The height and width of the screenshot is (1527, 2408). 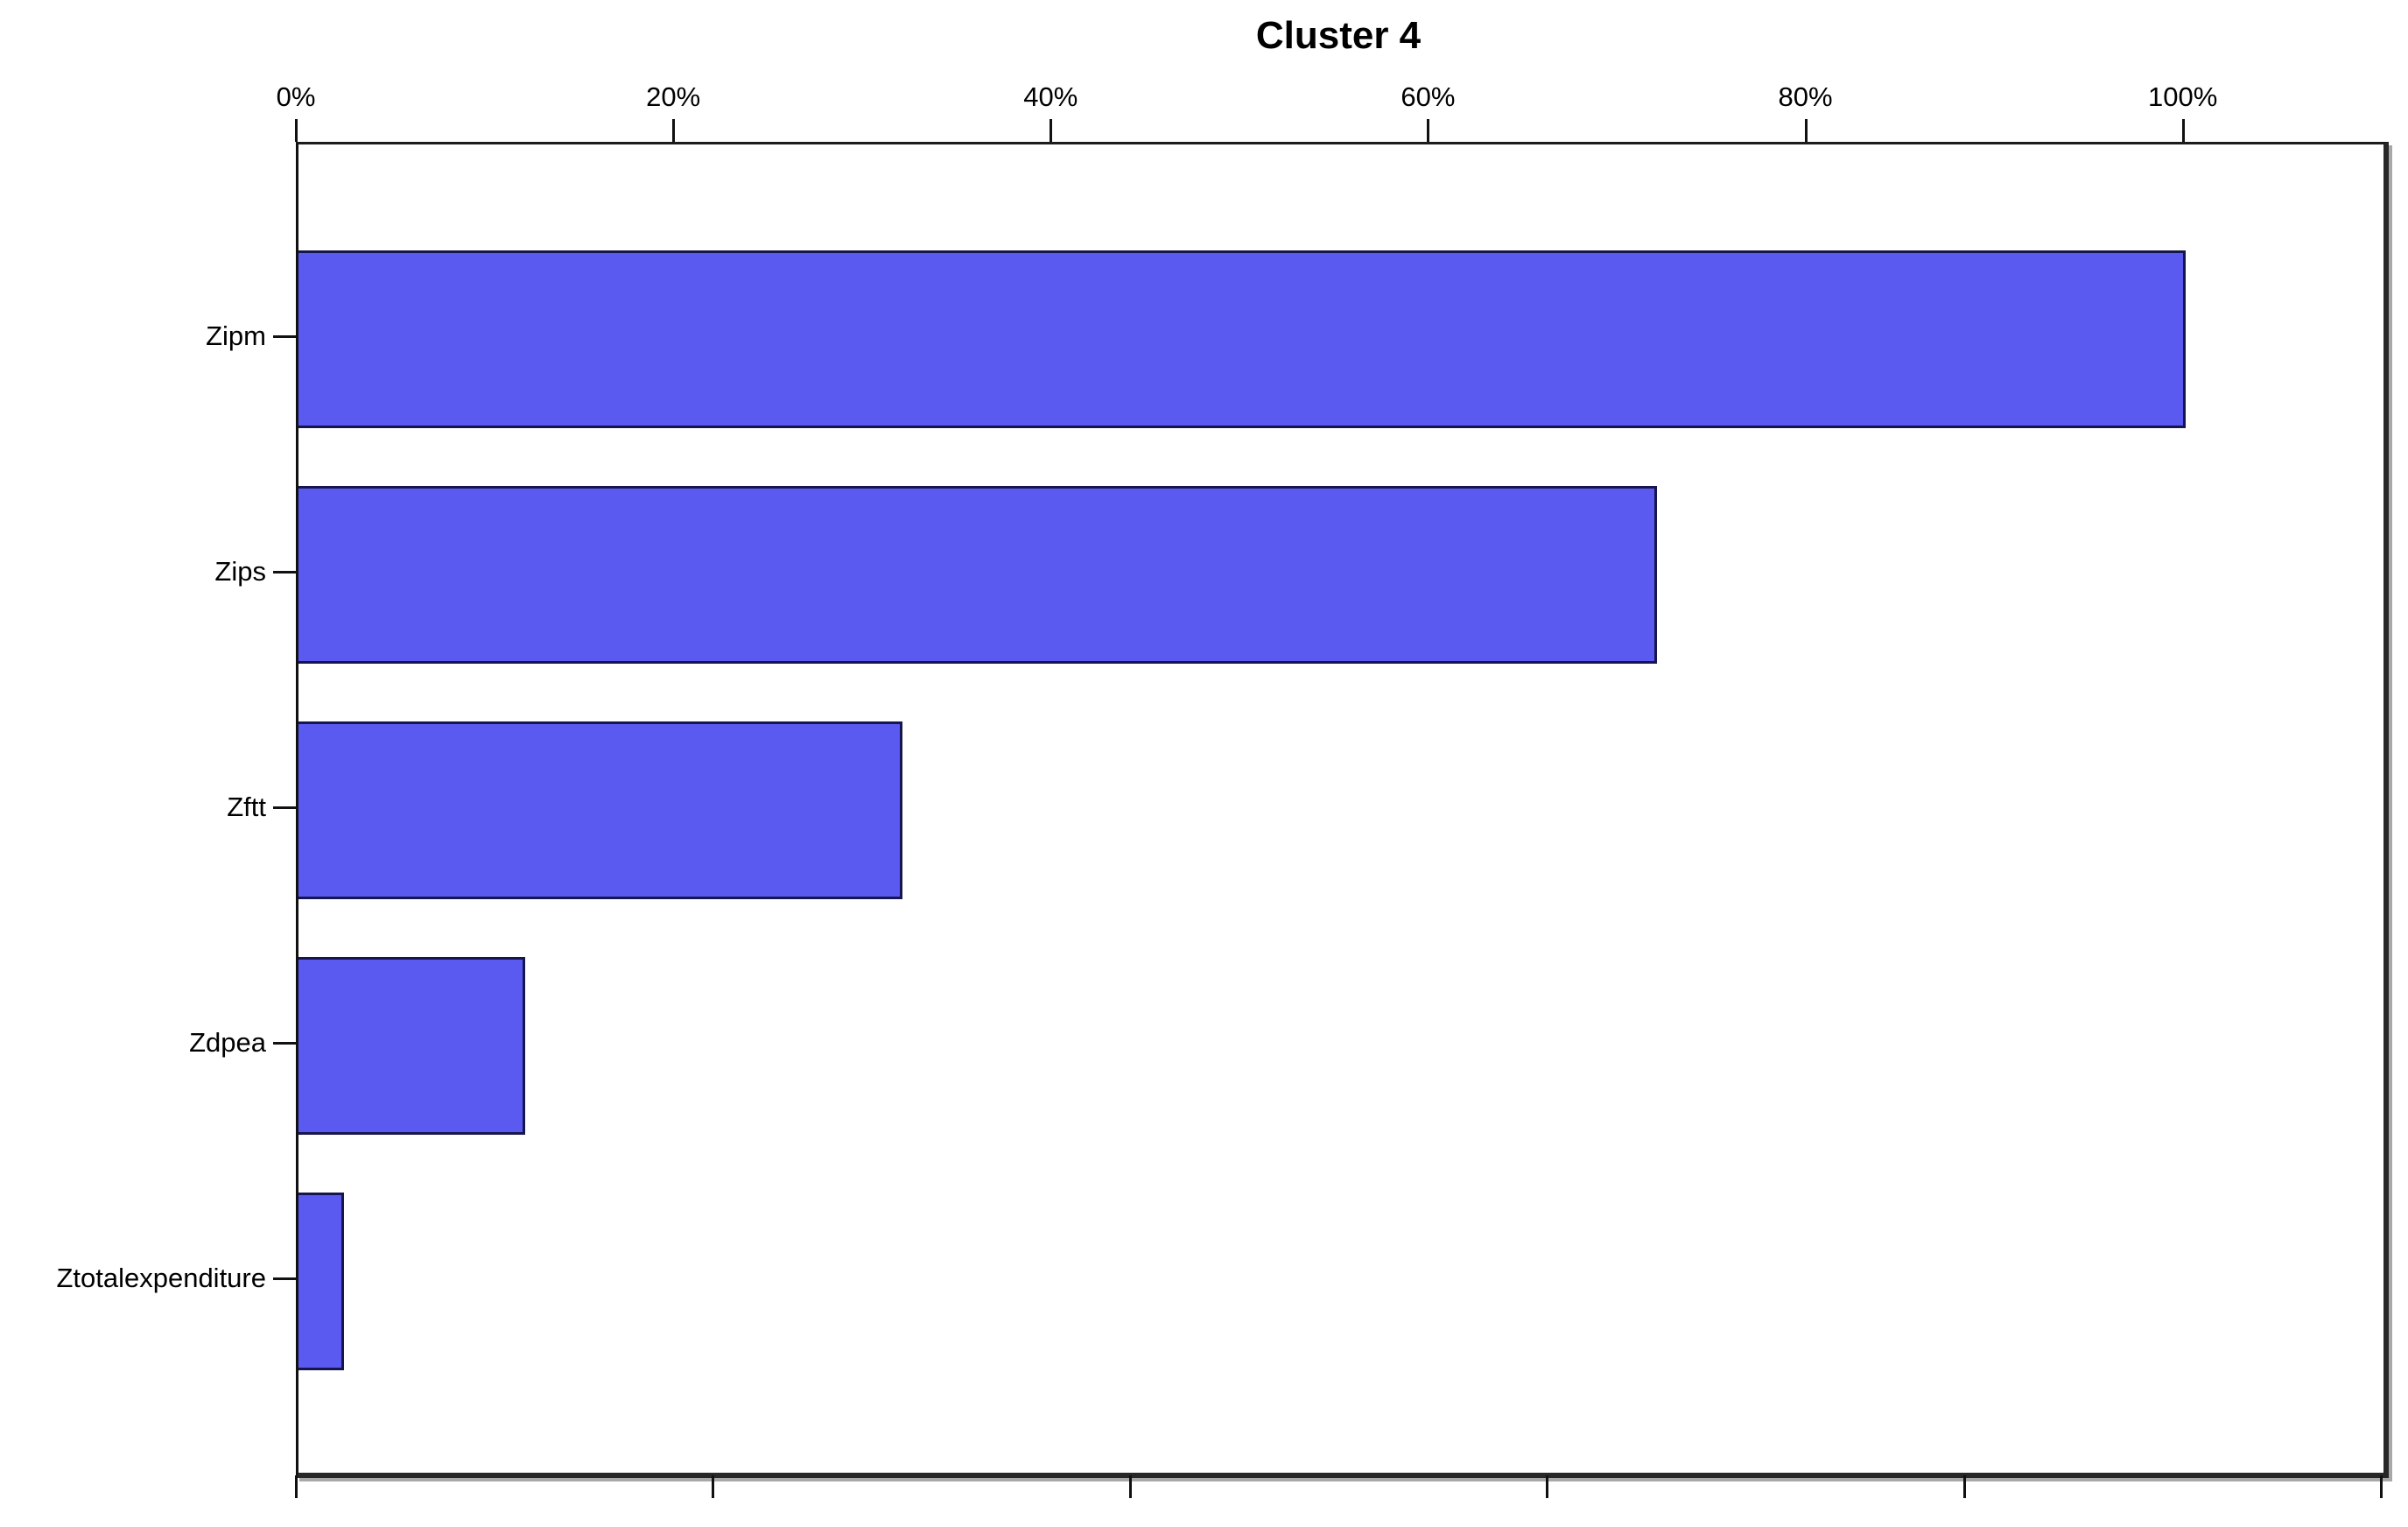 I want to click on x-axis-tick-label: 20%, so click(x=674, y=96).